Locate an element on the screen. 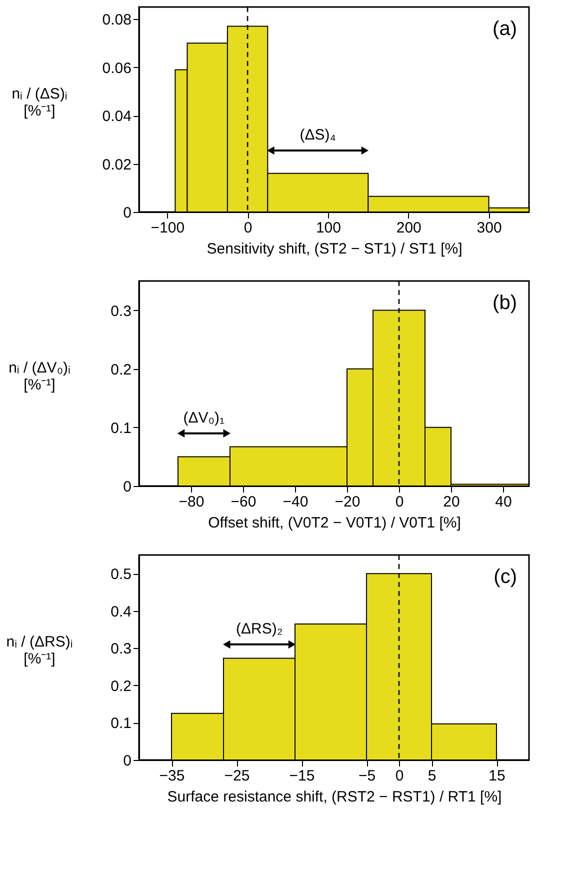  y-tick-label: 0.02 is located at coordinates (117, 165).